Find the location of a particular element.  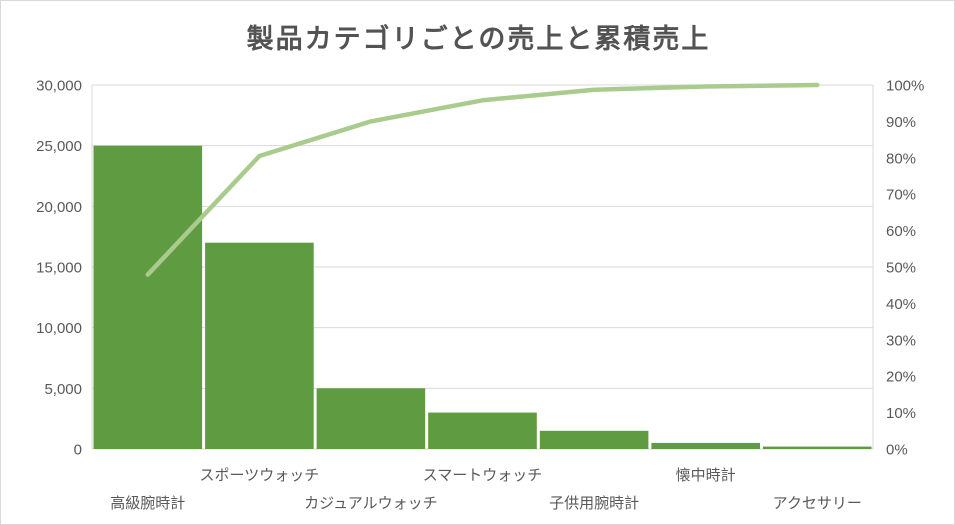

right-axis-tick-label: 70% is located at coordinates (901, 195).